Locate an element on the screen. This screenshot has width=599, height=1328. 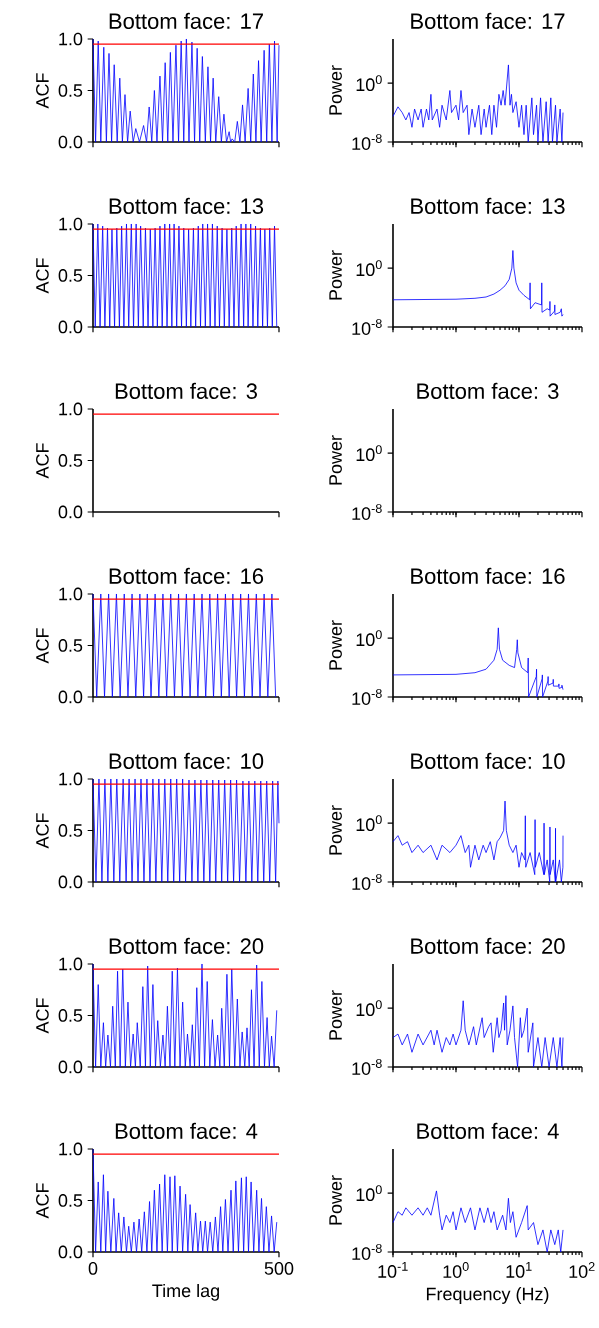
x-axis-title: Frequency (Hz) is located at coordinates (487, 1295).